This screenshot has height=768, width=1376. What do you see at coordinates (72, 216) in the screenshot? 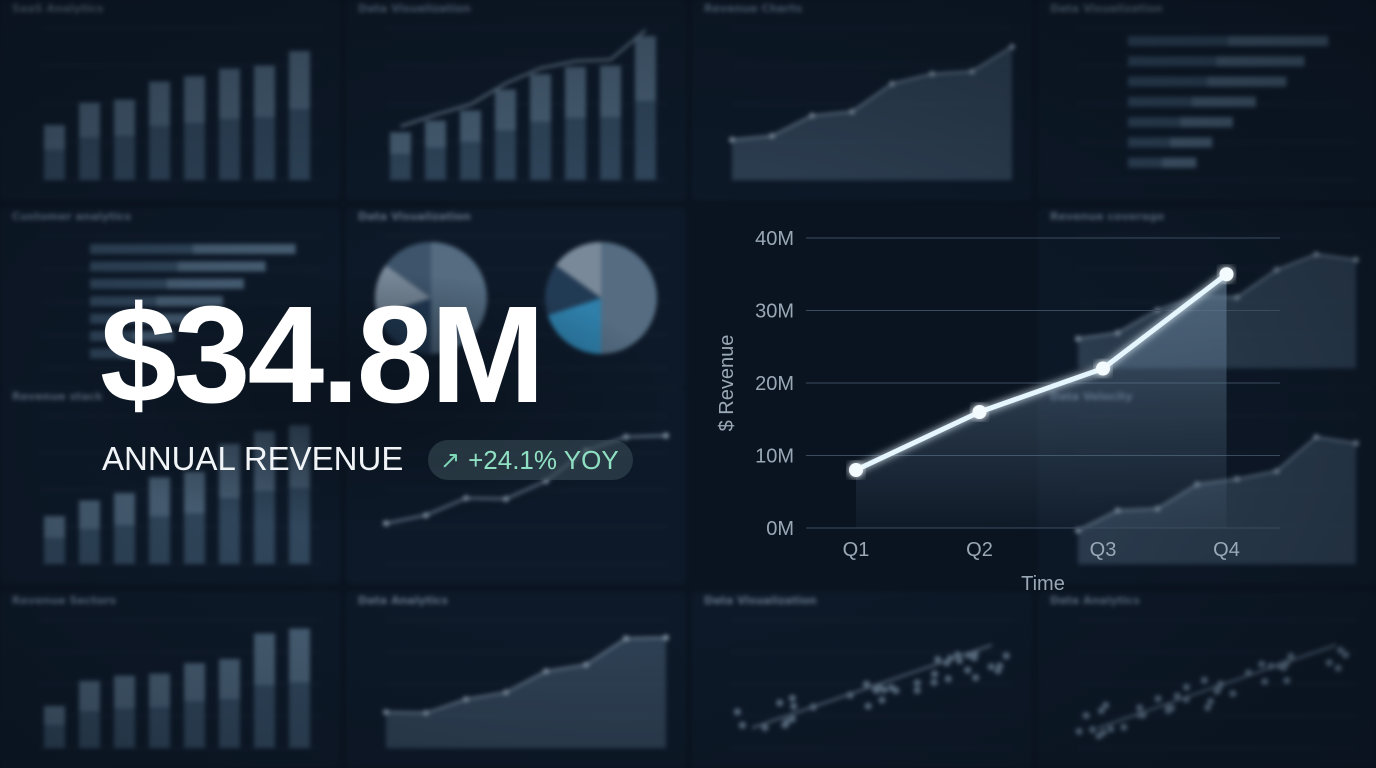
I see `background-panel-title: Customer analytics` at bounding box center [72, 216].